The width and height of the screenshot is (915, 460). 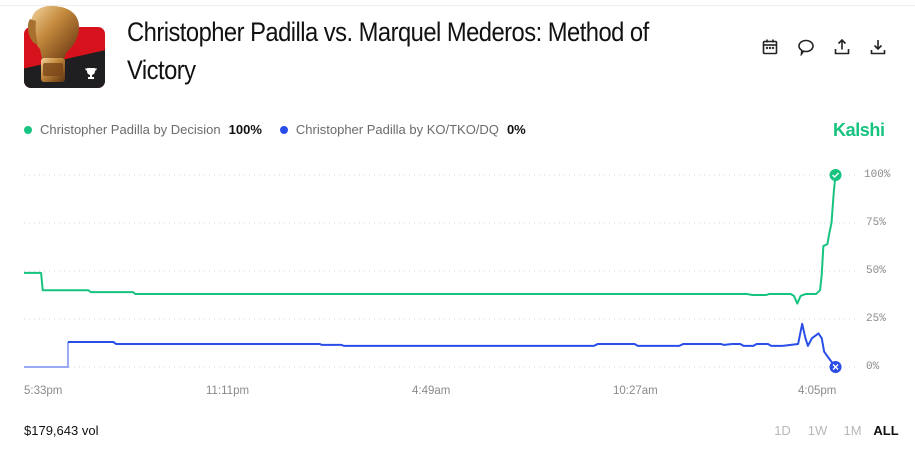 I want to click on download-icon, so click(x=878, y=47).